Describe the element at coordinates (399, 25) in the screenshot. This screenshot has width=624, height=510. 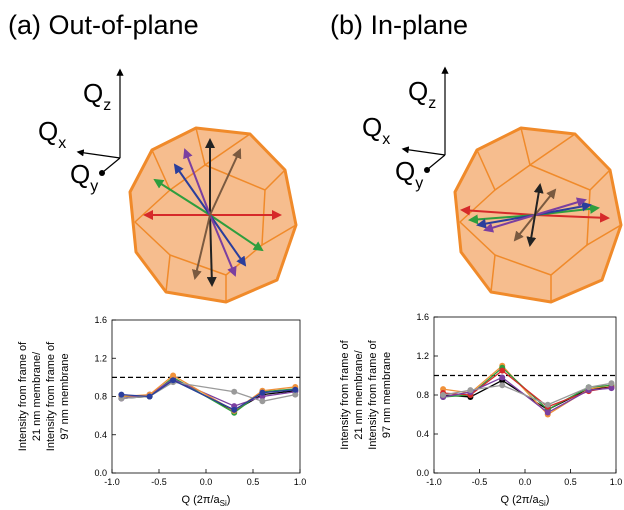
I see `panel-title: (b) In-plane` at that location.